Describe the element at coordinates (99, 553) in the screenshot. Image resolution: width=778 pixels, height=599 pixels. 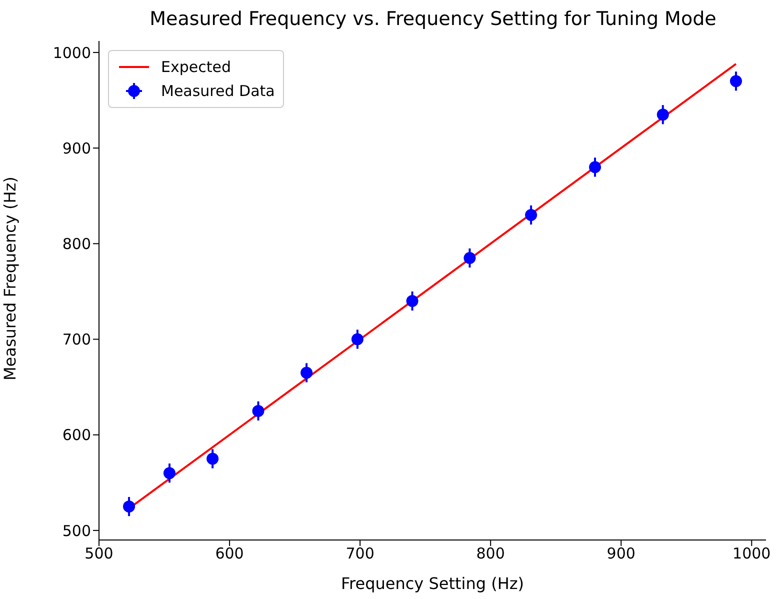
I see `x-tick-label: 500` at that location.